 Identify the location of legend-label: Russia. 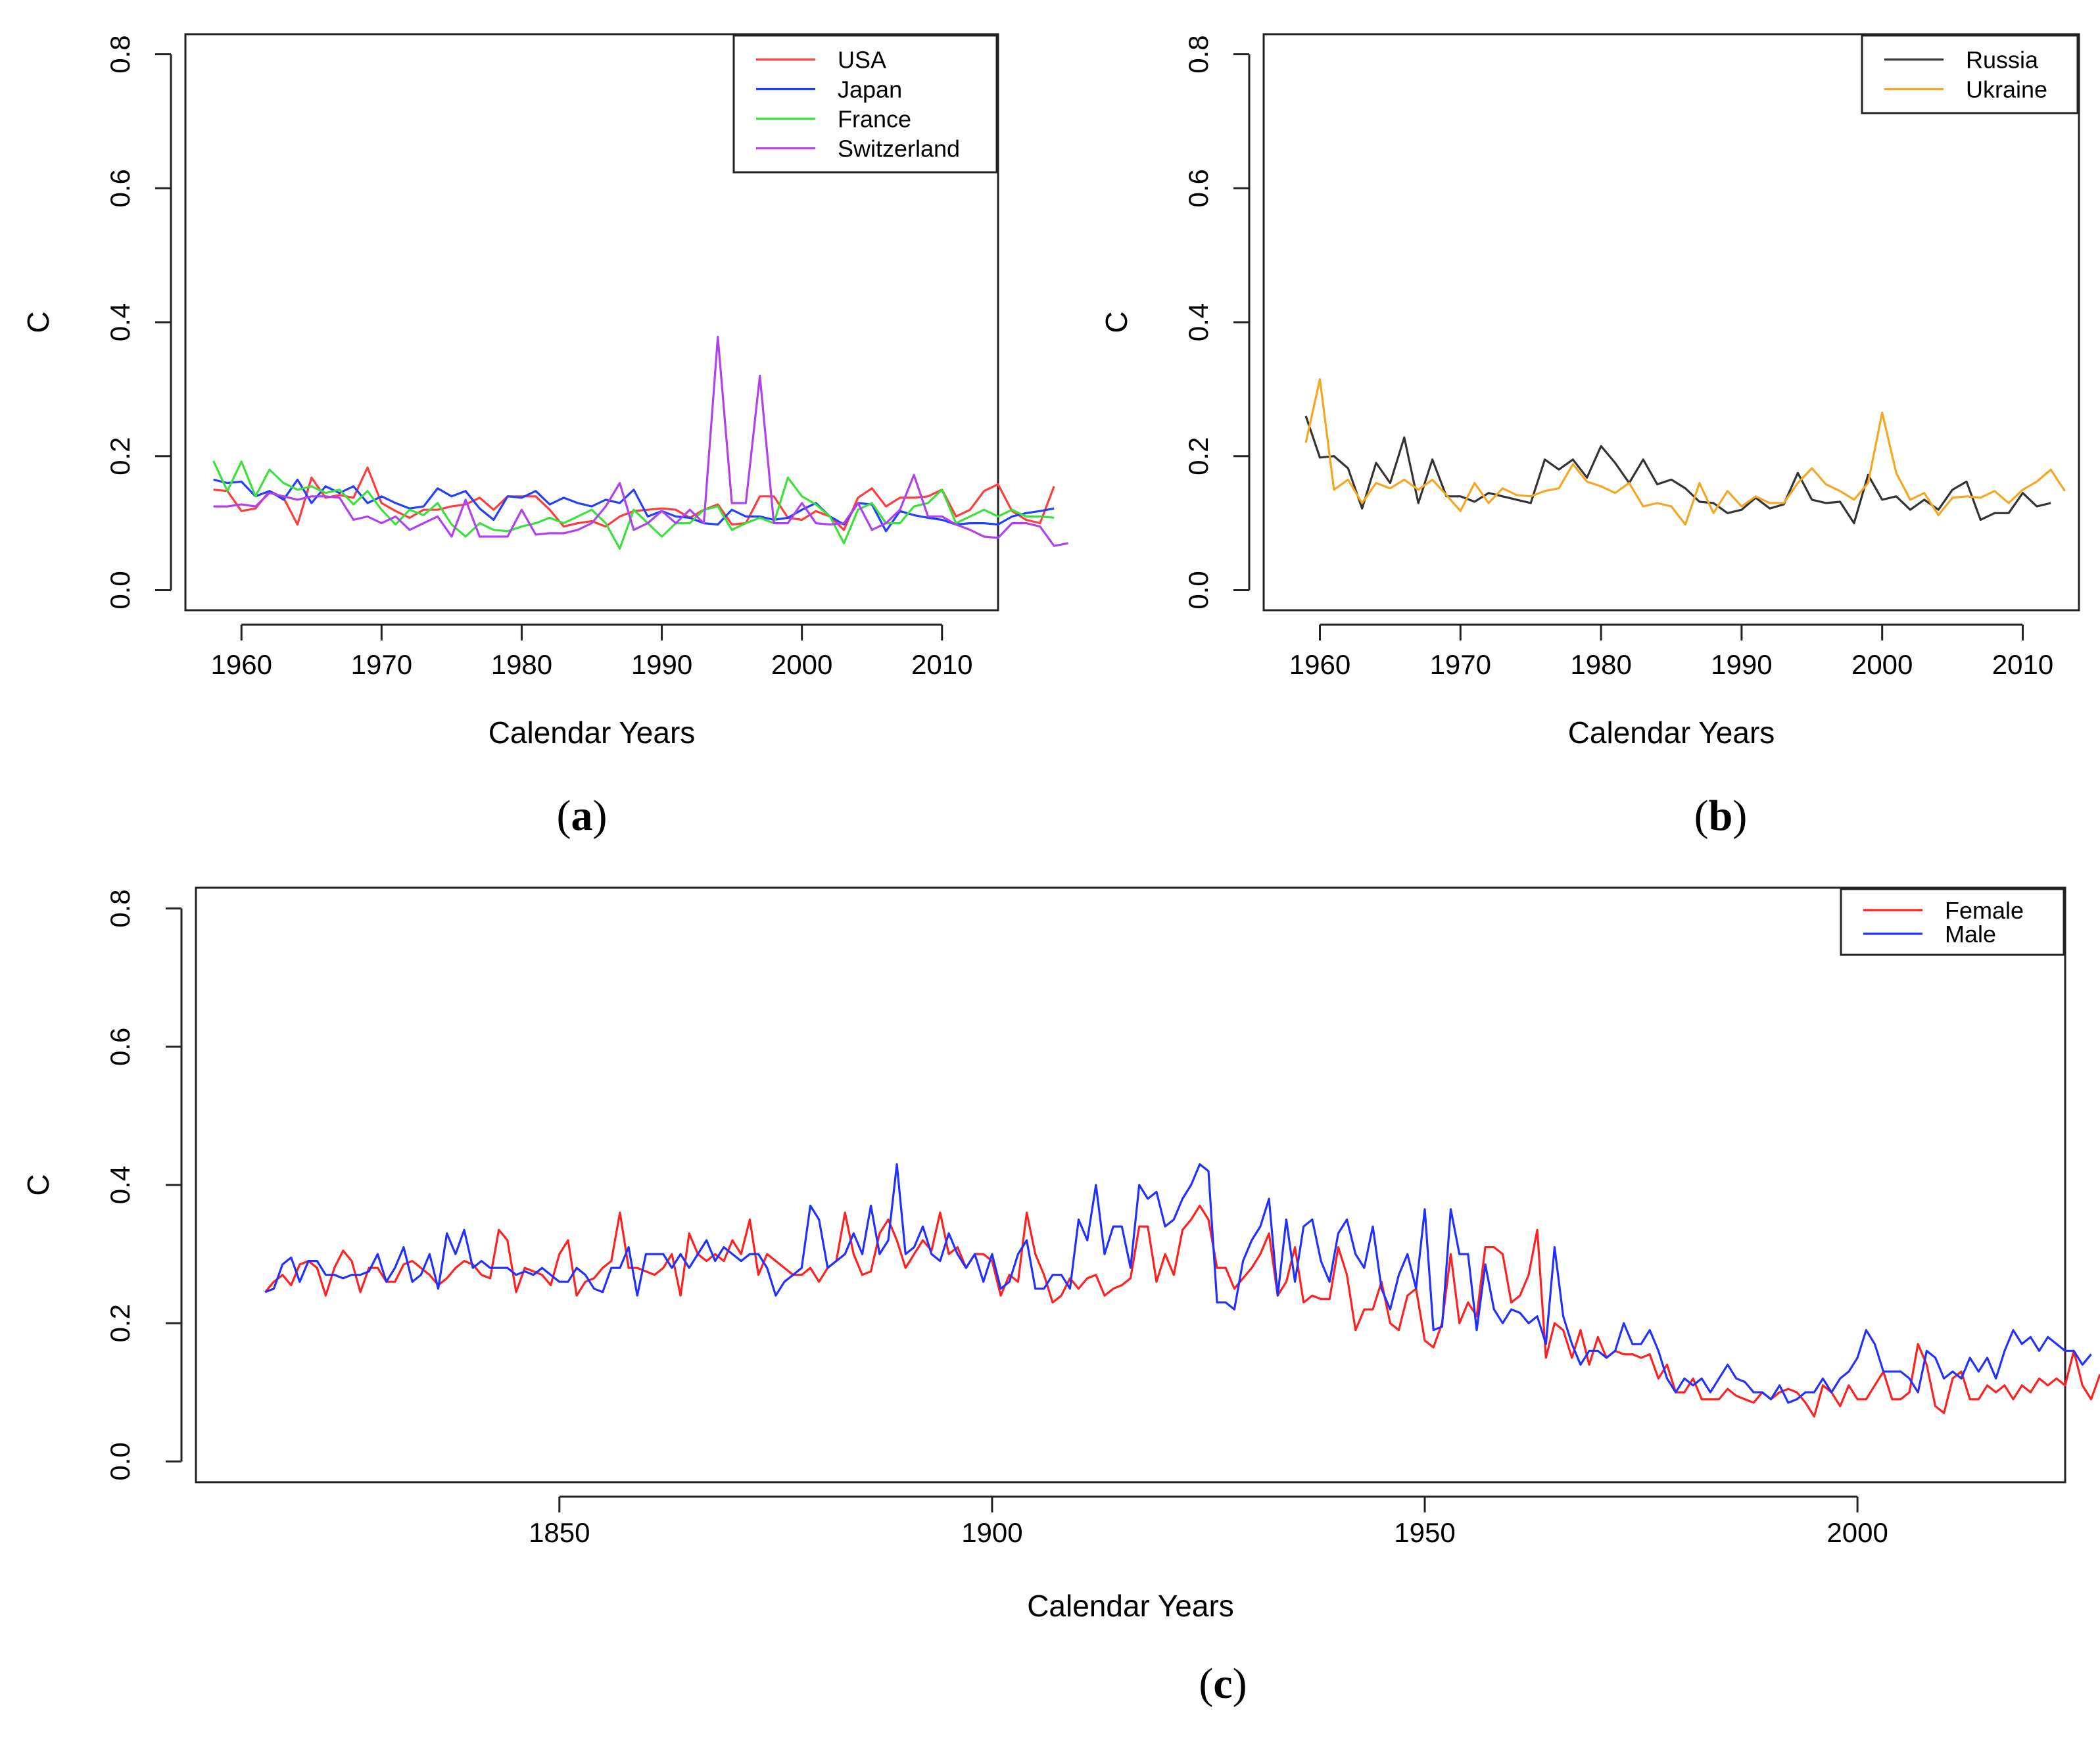
(2003, 60).